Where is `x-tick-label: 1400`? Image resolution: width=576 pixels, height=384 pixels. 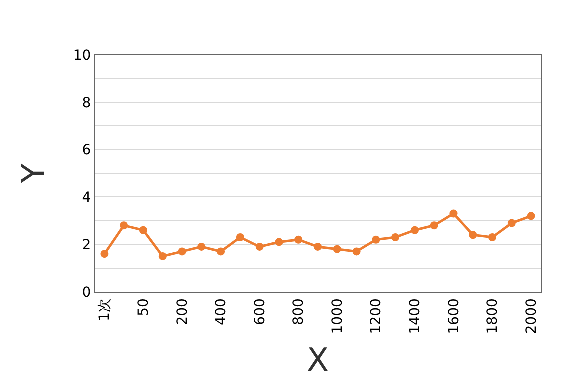 x-tick-label: 1400 is located at coordinates (416, 316).